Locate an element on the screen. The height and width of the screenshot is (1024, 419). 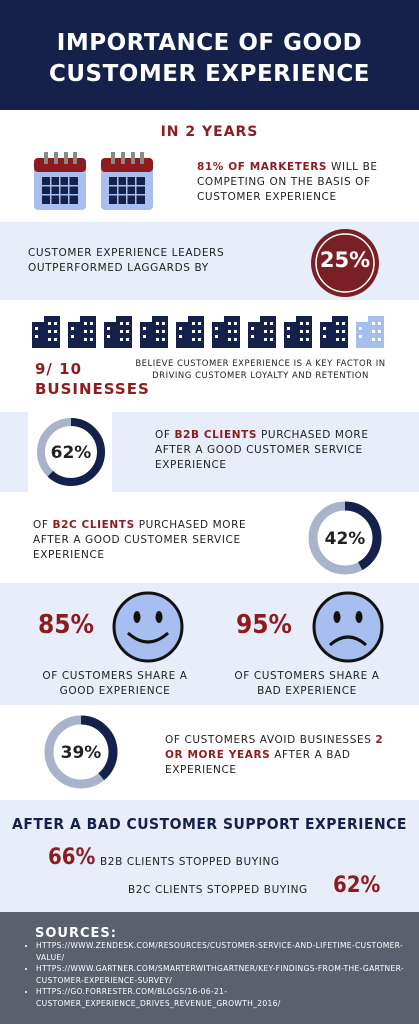
text: B2B CLIENTS STOPPED BUYING is located at coordinates (190, 862).